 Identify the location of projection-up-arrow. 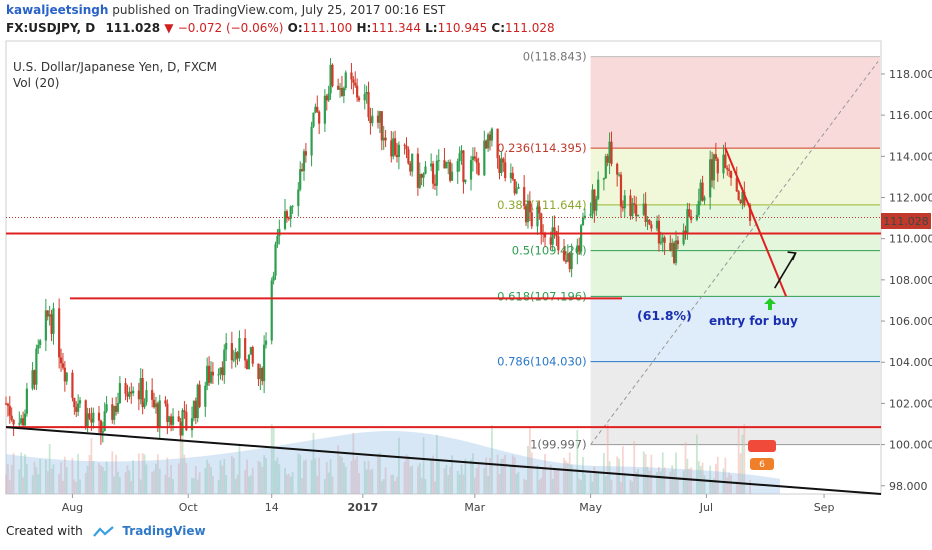
(785, 270).